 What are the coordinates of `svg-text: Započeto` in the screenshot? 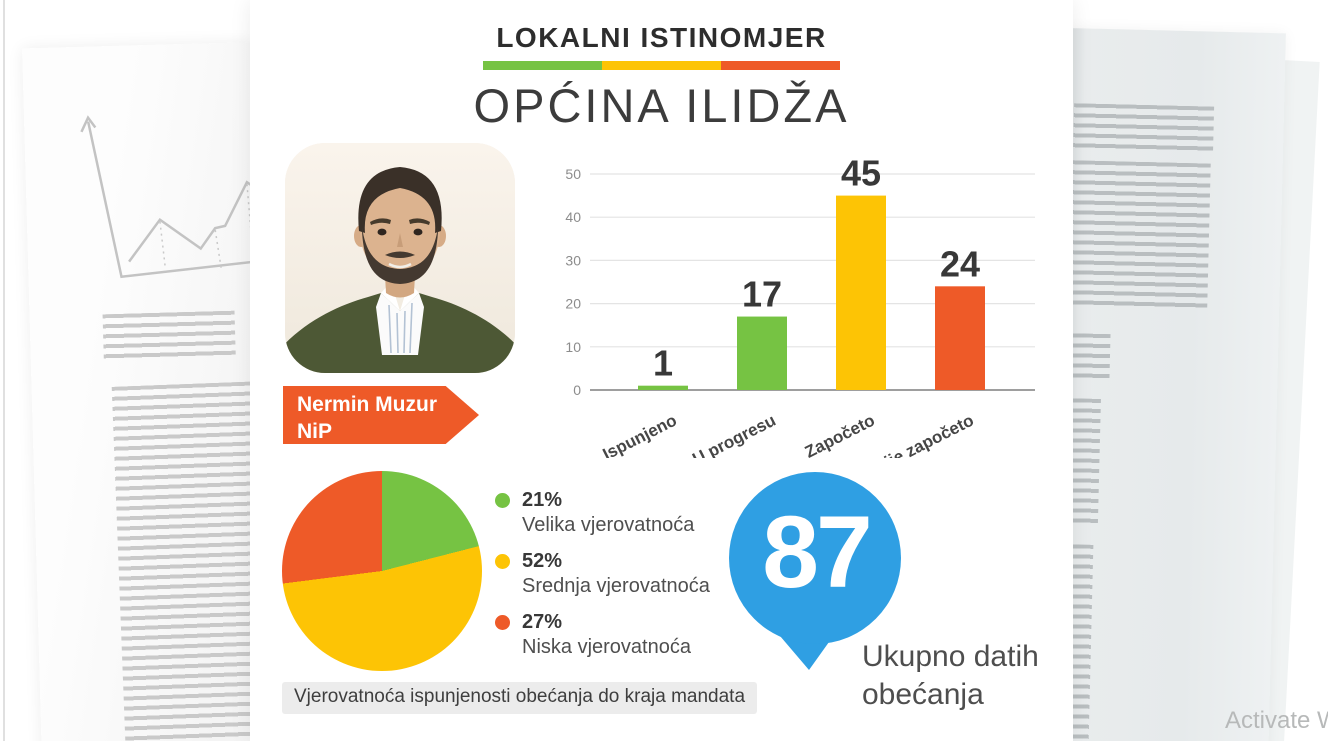 It's located at (840, 434).